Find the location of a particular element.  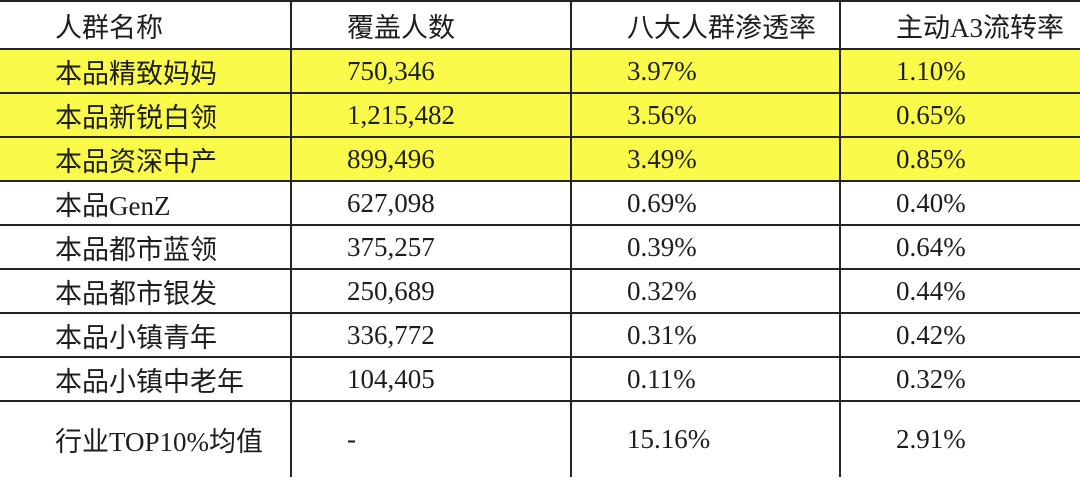

cell-crowd-name: 本品都市蓝领 is located at coordinates (146, 247).